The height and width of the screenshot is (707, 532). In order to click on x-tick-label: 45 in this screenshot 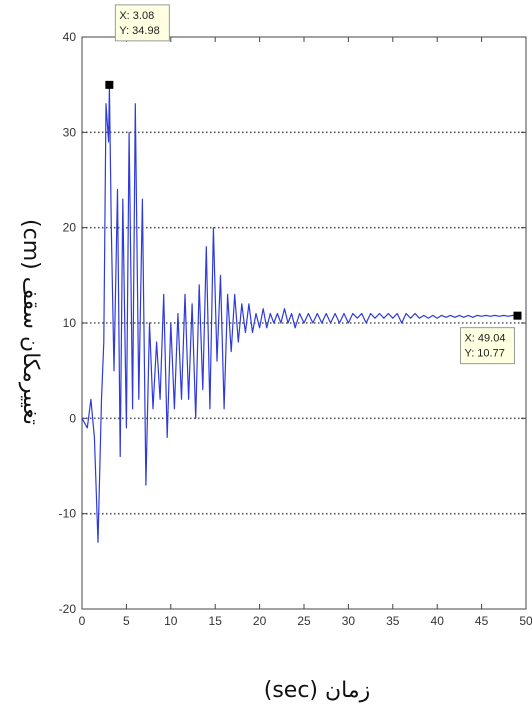, I will do `click(482, 621)`.